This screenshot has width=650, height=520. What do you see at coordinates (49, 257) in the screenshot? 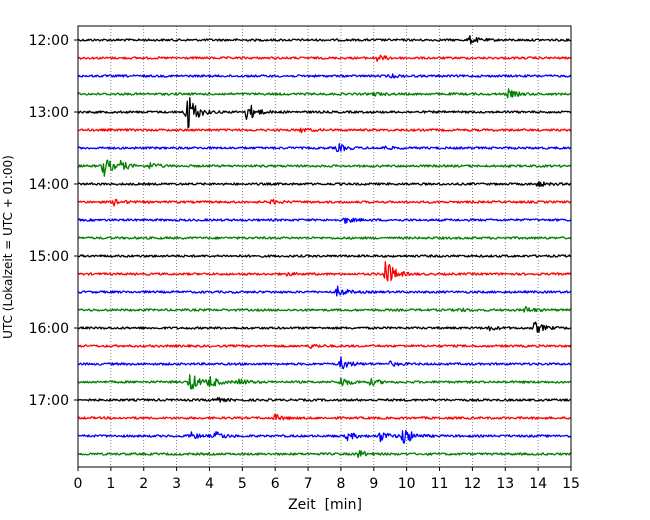
I see `y-tick-label: 15:00` at bounding box center [49, 257].